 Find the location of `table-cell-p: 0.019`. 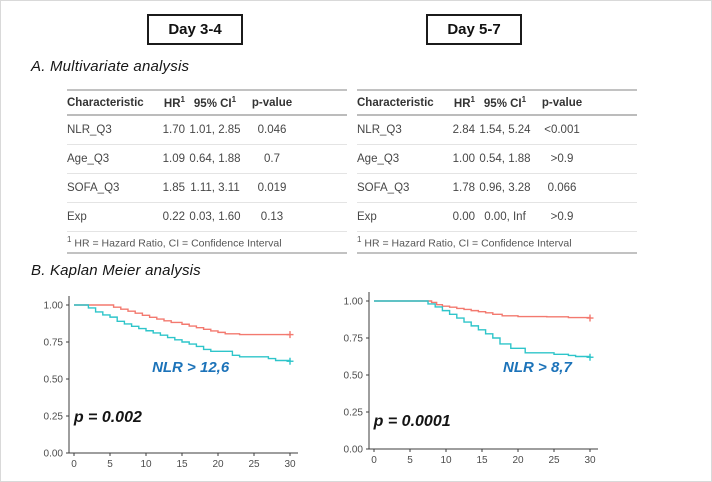

table-cell-p: 0.019 is located at coordinates (272, 188).